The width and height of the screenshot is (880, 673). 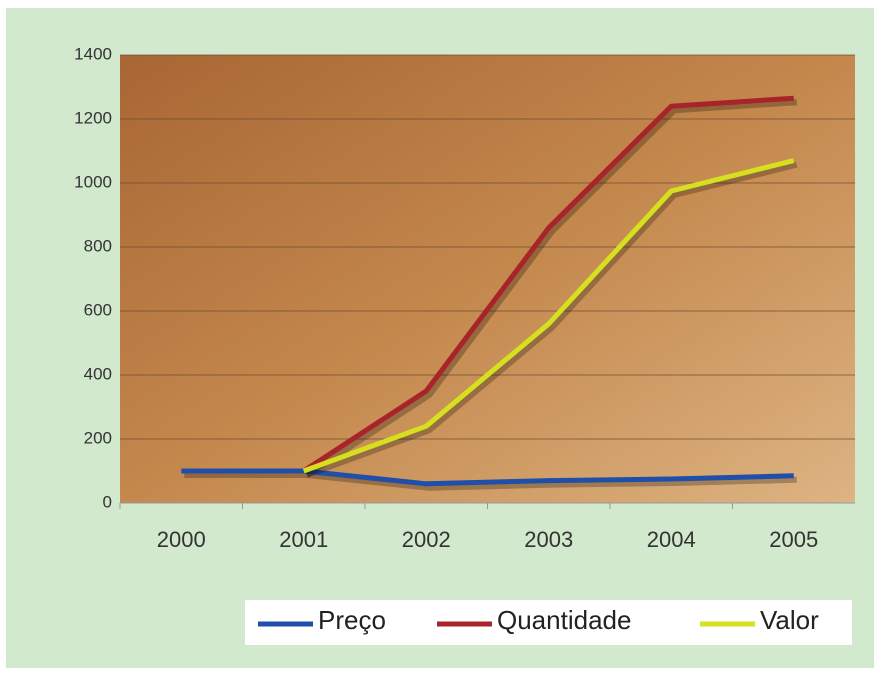 I want to click on y-tick-label: 1000, so click(x=93, y=181).